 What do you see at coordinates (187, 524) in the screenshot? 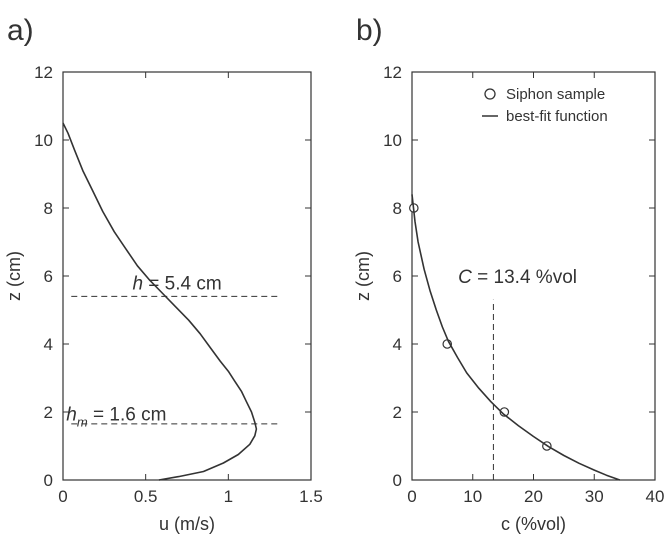
I see `x-axis-label: u (m/s)` at bounding box center [187, 524].